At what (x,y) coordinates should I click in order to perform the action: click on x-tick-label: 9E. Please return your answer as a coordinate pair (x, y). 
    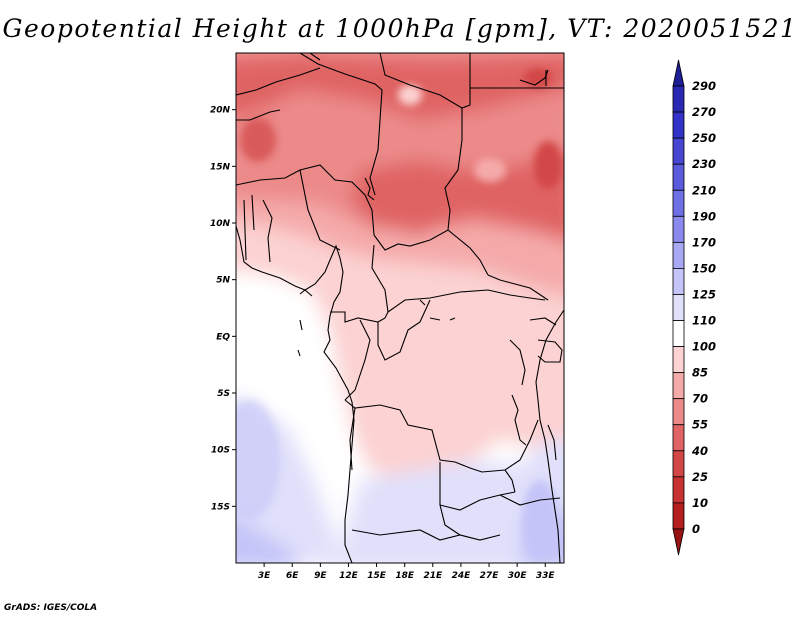
    Looking at the image, I should click on (320, 576).